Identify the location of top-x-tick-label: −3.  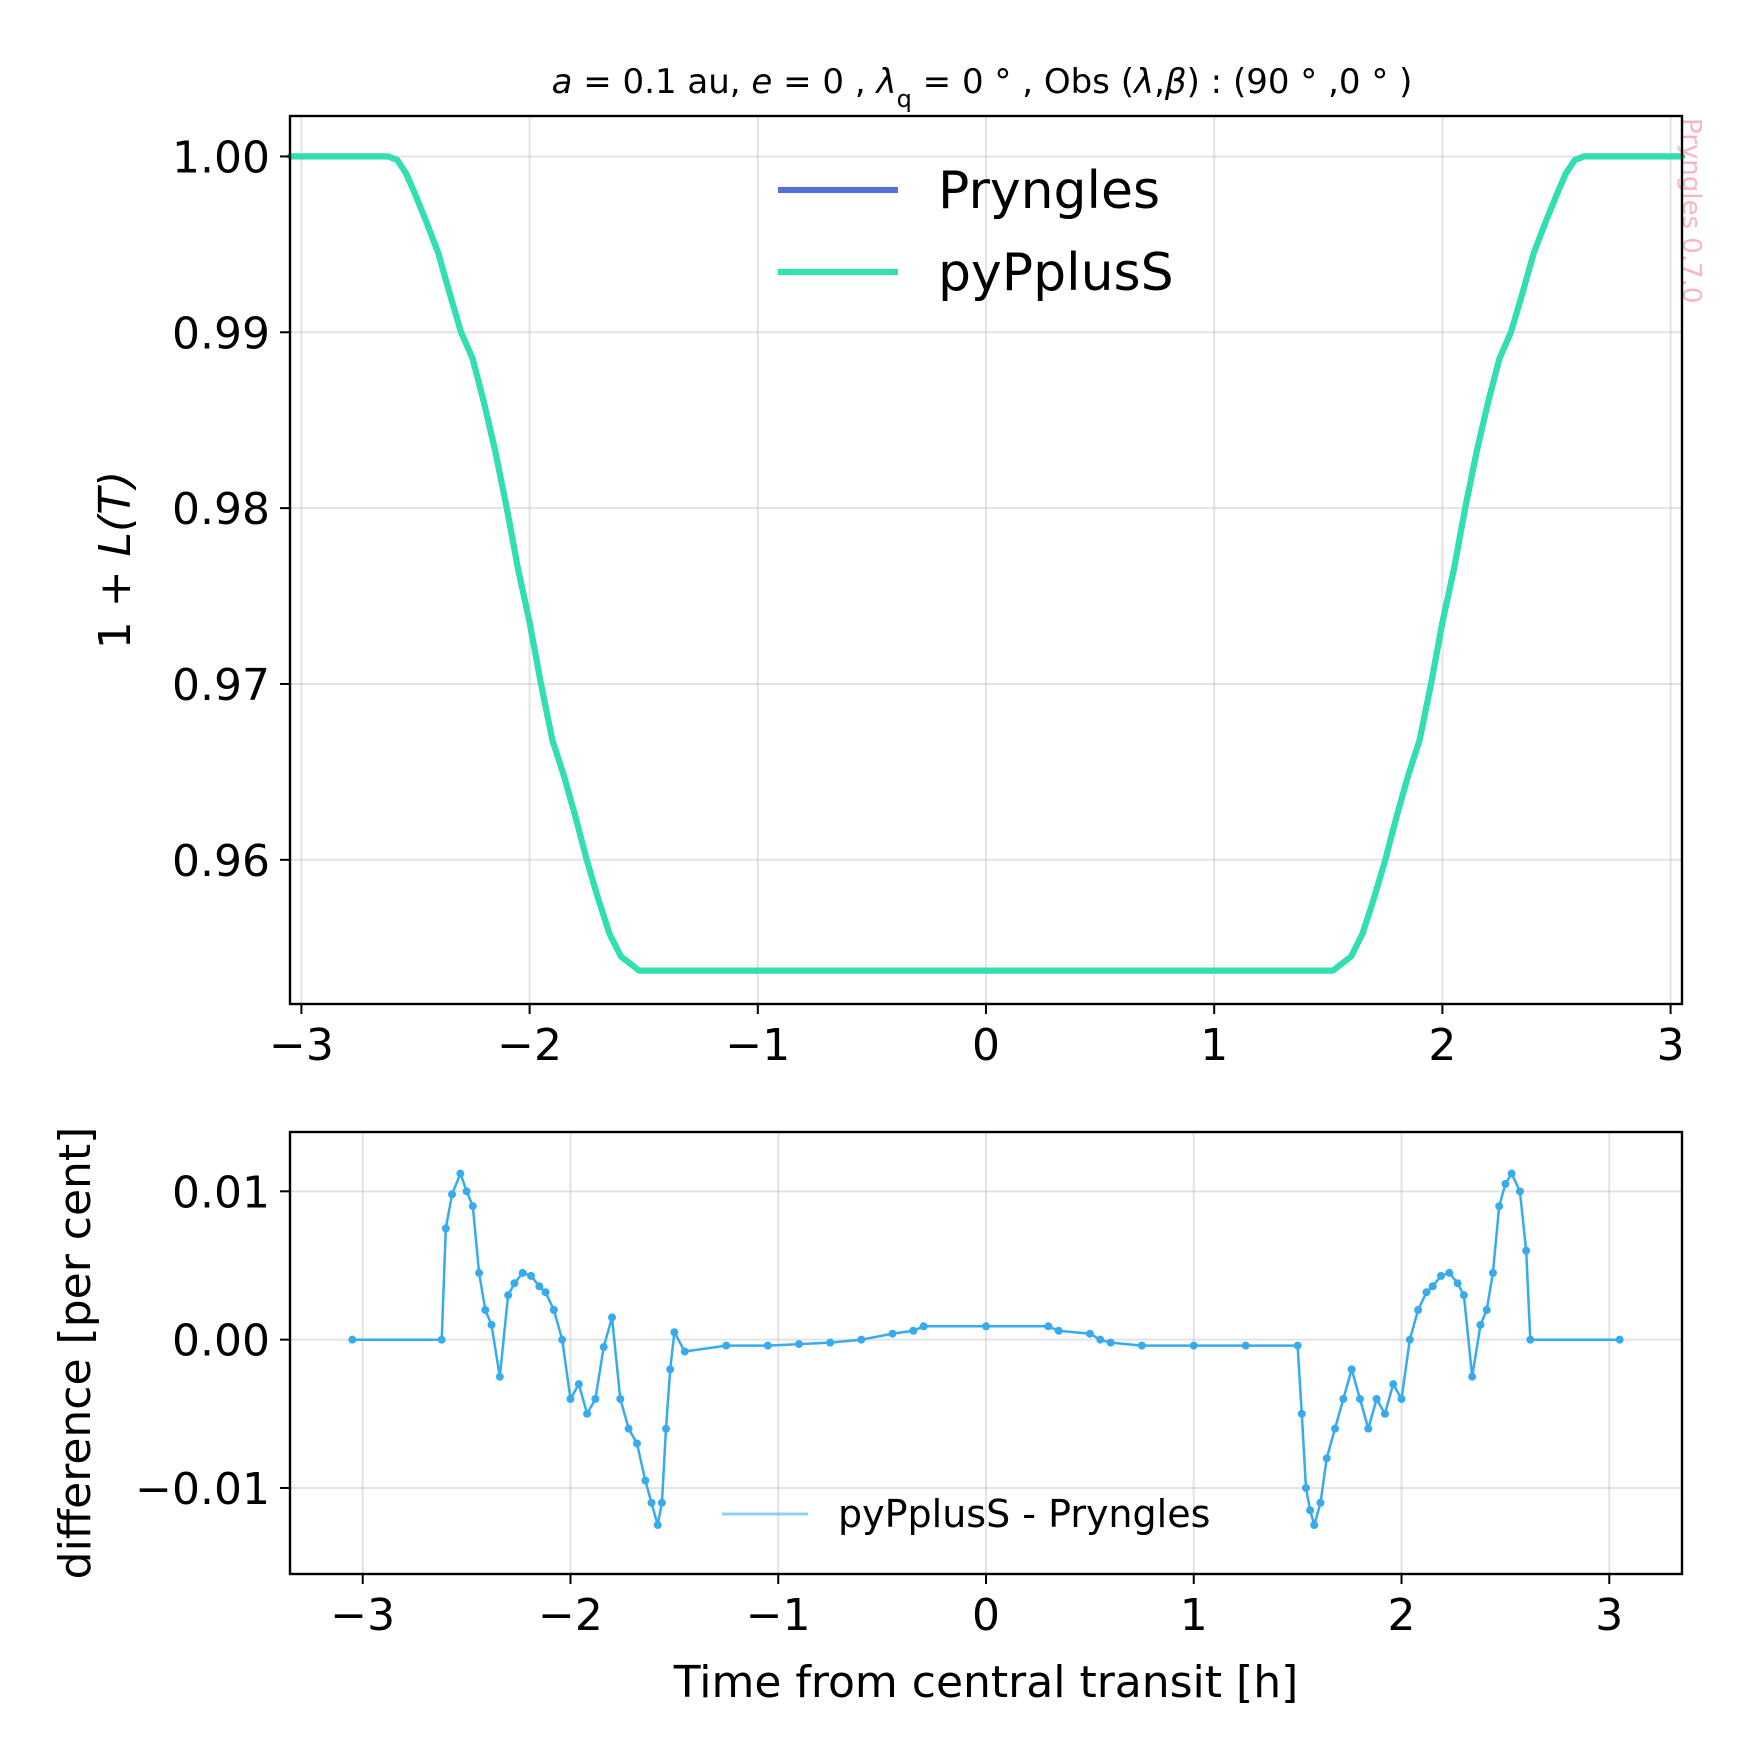
(301, 1045).